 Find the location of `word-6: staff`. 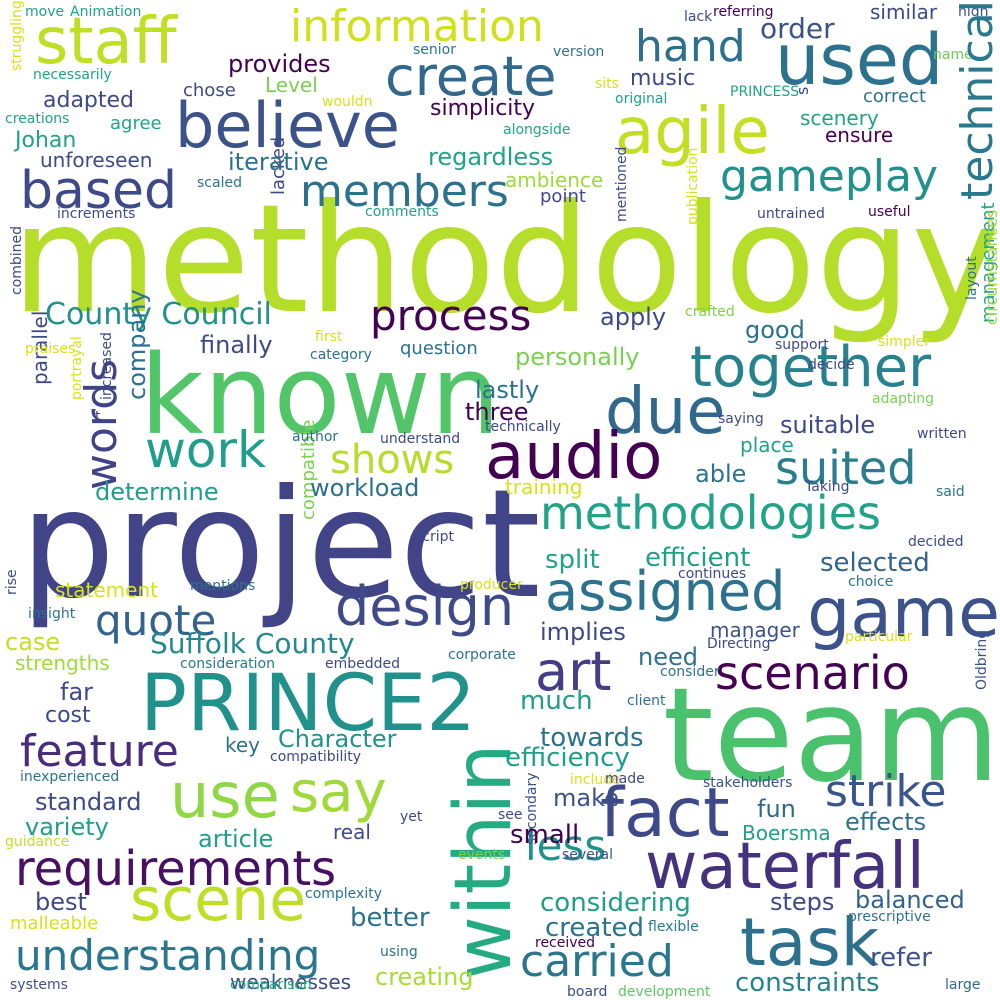

word-6: staff is located at coordinates (106, 42).